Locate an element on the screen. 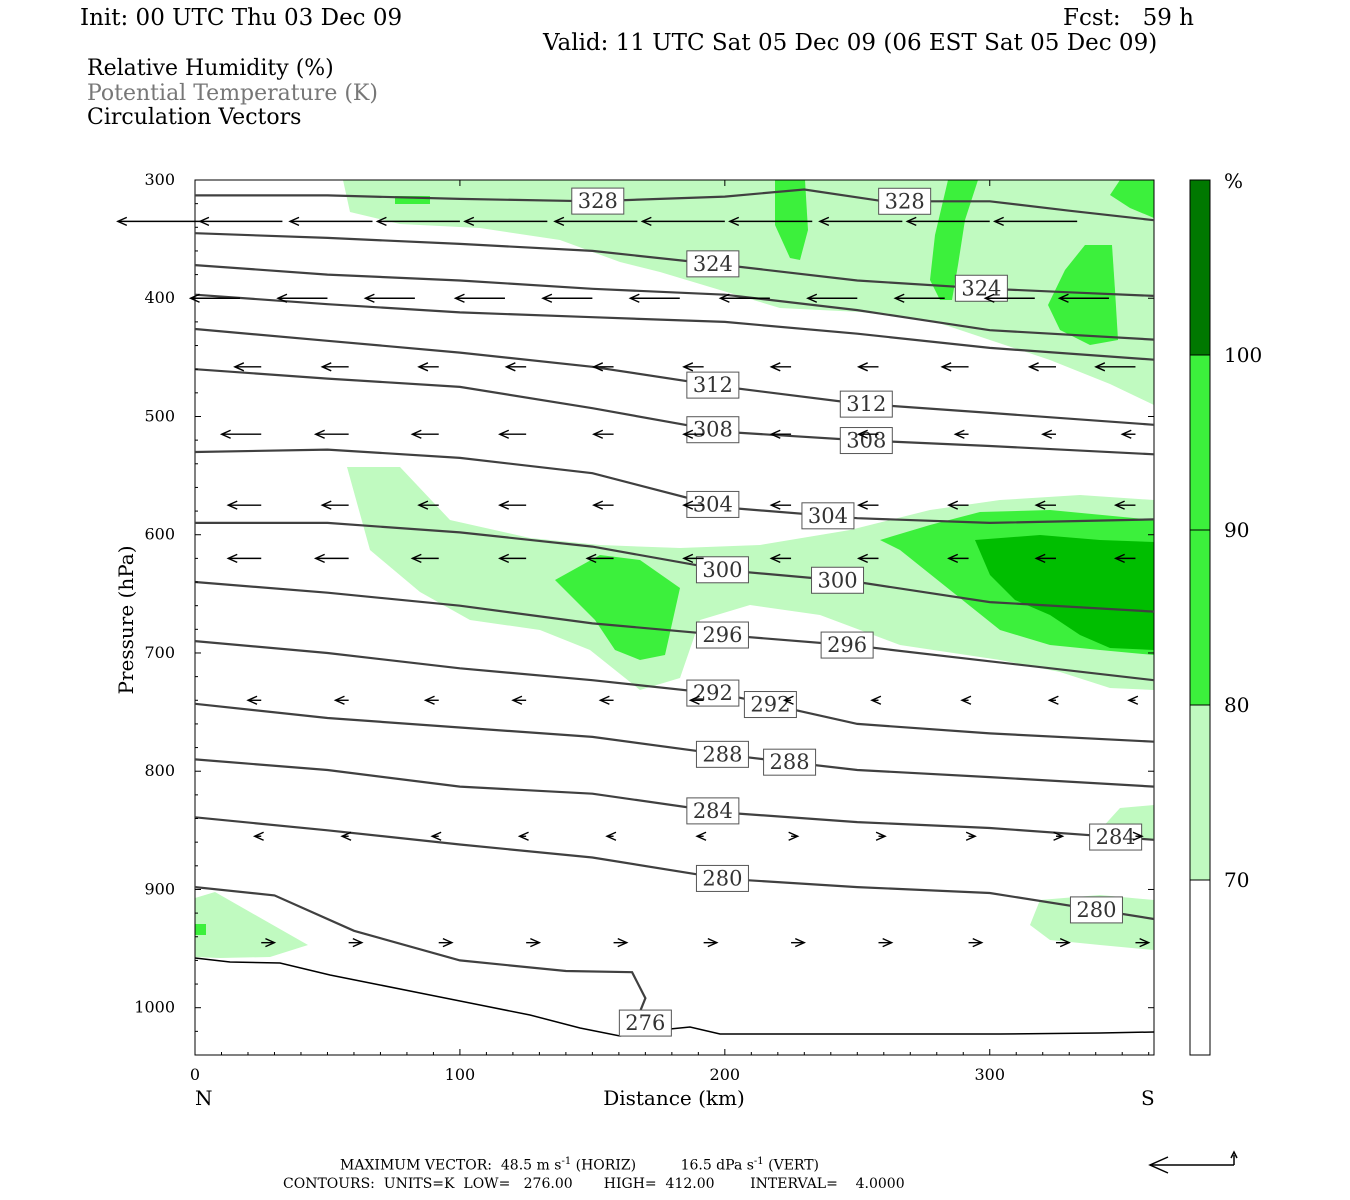  colorbar-unit: % is located at coordinates (1233, 181).